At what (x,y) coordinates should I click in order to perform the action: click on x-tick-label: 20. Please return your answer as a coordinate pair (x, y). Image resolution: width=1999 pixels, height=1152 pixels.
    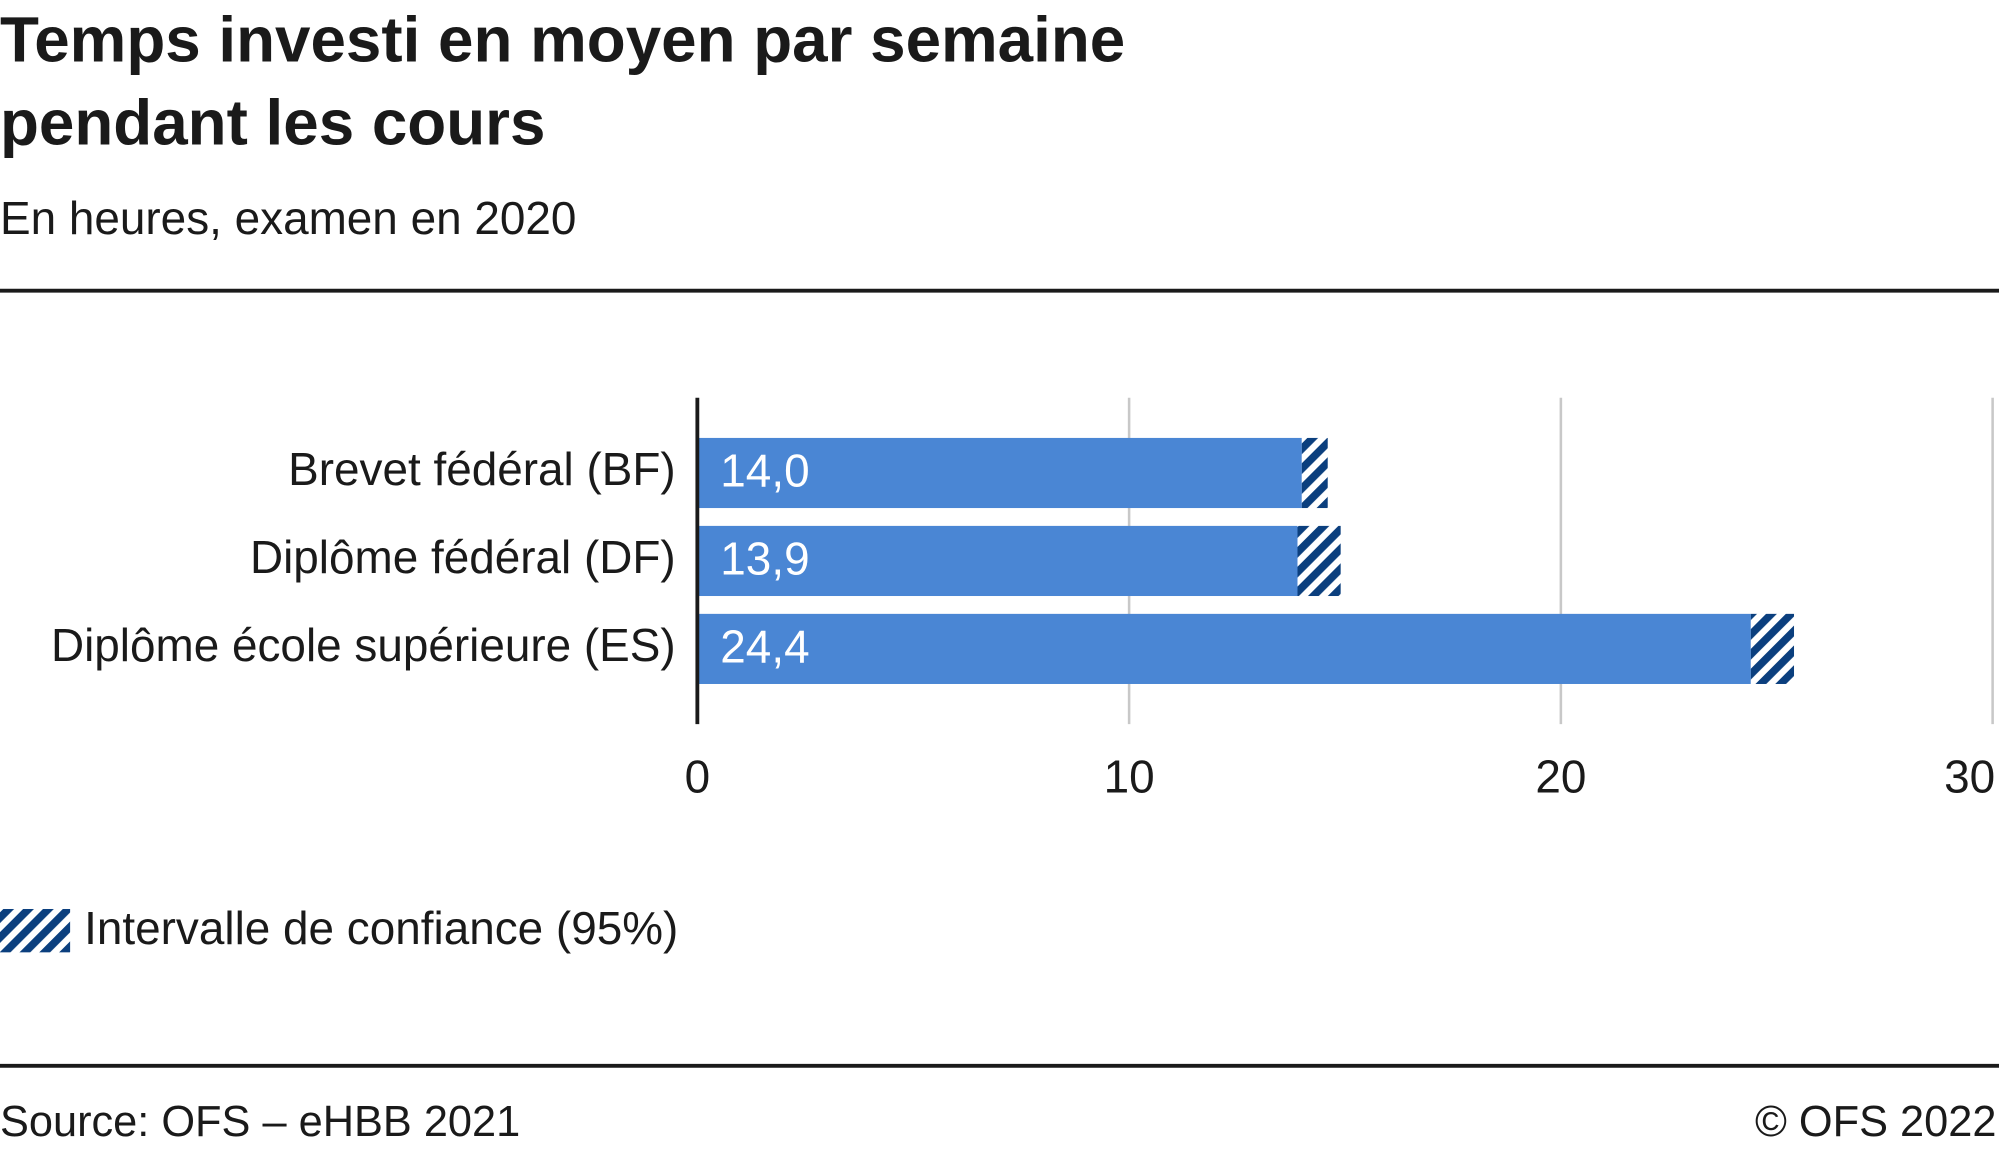
    Looking at the image, I should click on (1560, 776).